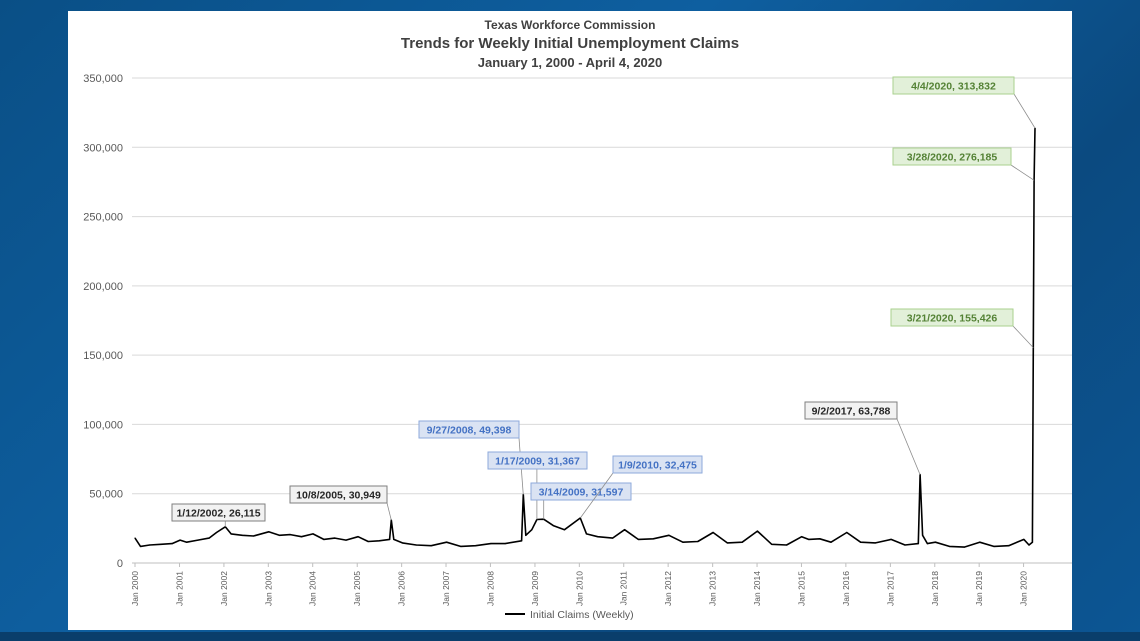 The height and width of the screenshot is (641, 1140). Describe the element at coordinates (103, 79) in the screenshot. I see `y-tick-label: 350,000` at that location.